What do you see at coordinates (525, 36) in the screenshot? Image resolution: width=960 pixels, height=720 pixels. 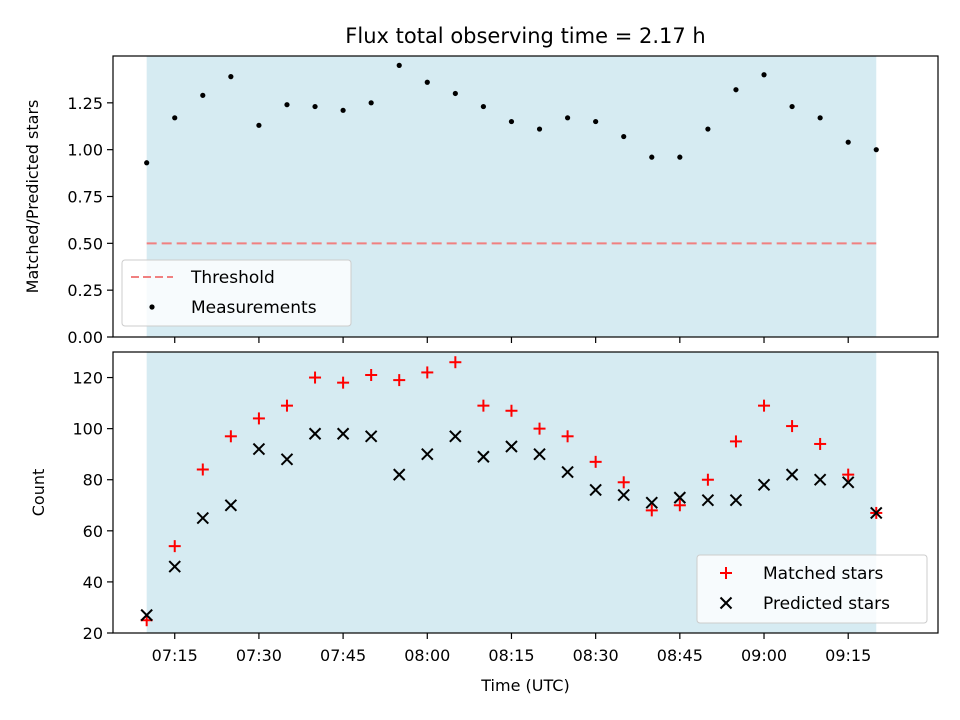 I see `chart-title: Flux total observing time = 2.17 h` at bounding box center [525, 36].